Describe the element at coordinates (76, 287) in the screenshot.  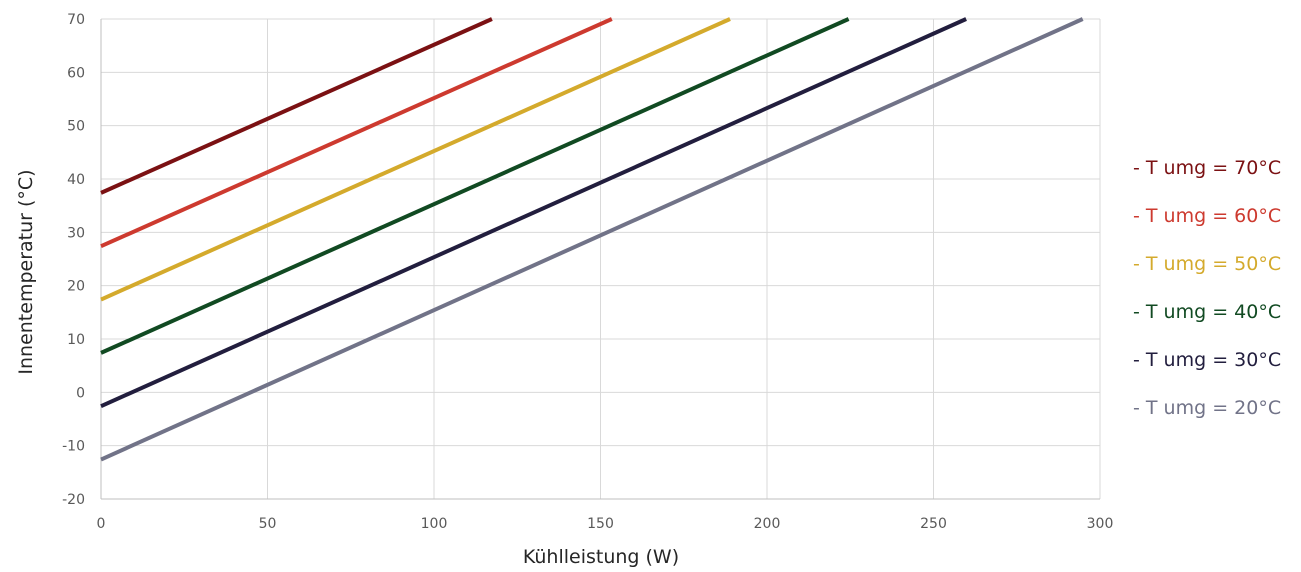
I see `y-tick-label: 20` at that location.